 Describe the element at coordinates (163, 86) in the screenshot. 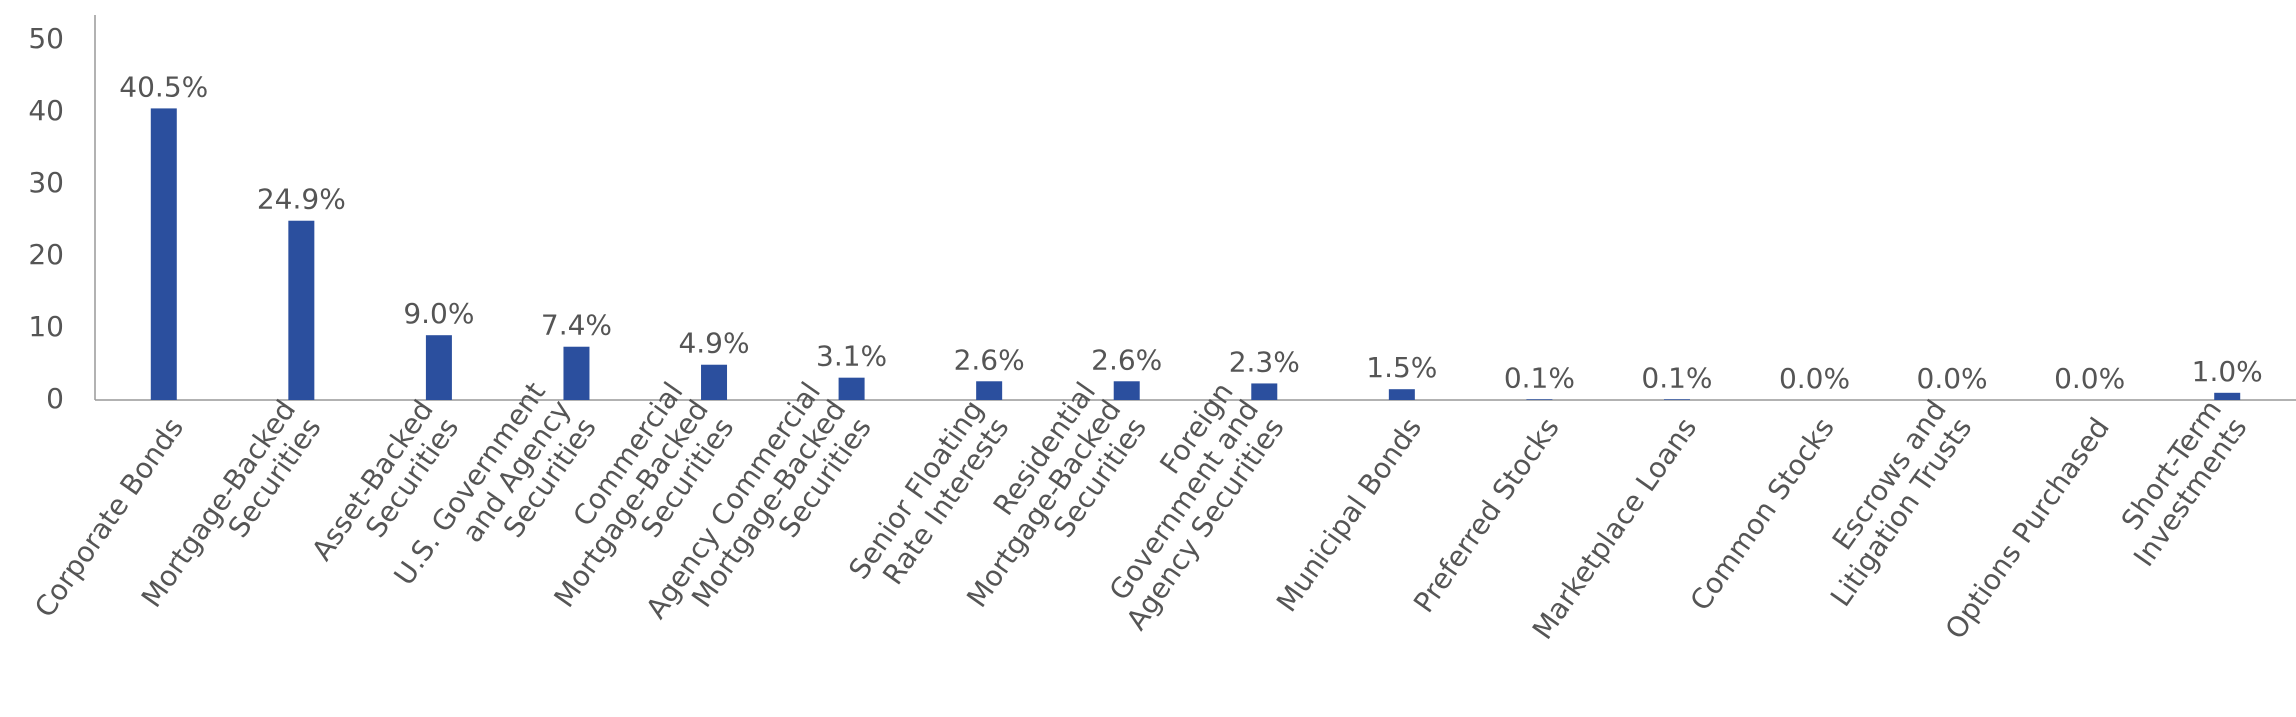

I see `value-label: 40.5%` at that location.